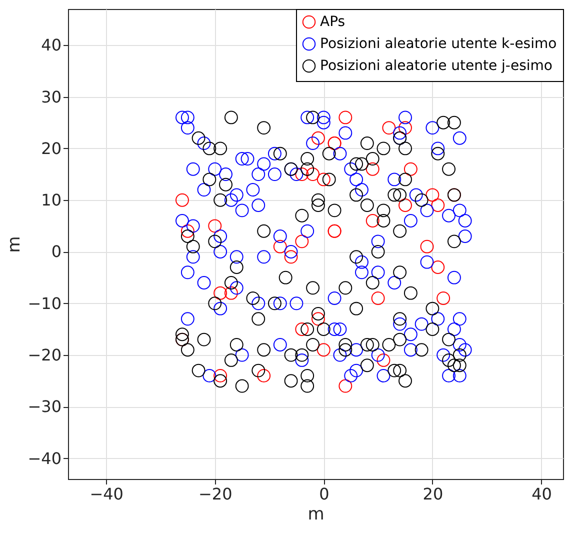 The height and width of the screenshot is (542, 577). Describe the element at coordinates (333, 22) in the screenshot. I see `legend-label: APs` at that location.